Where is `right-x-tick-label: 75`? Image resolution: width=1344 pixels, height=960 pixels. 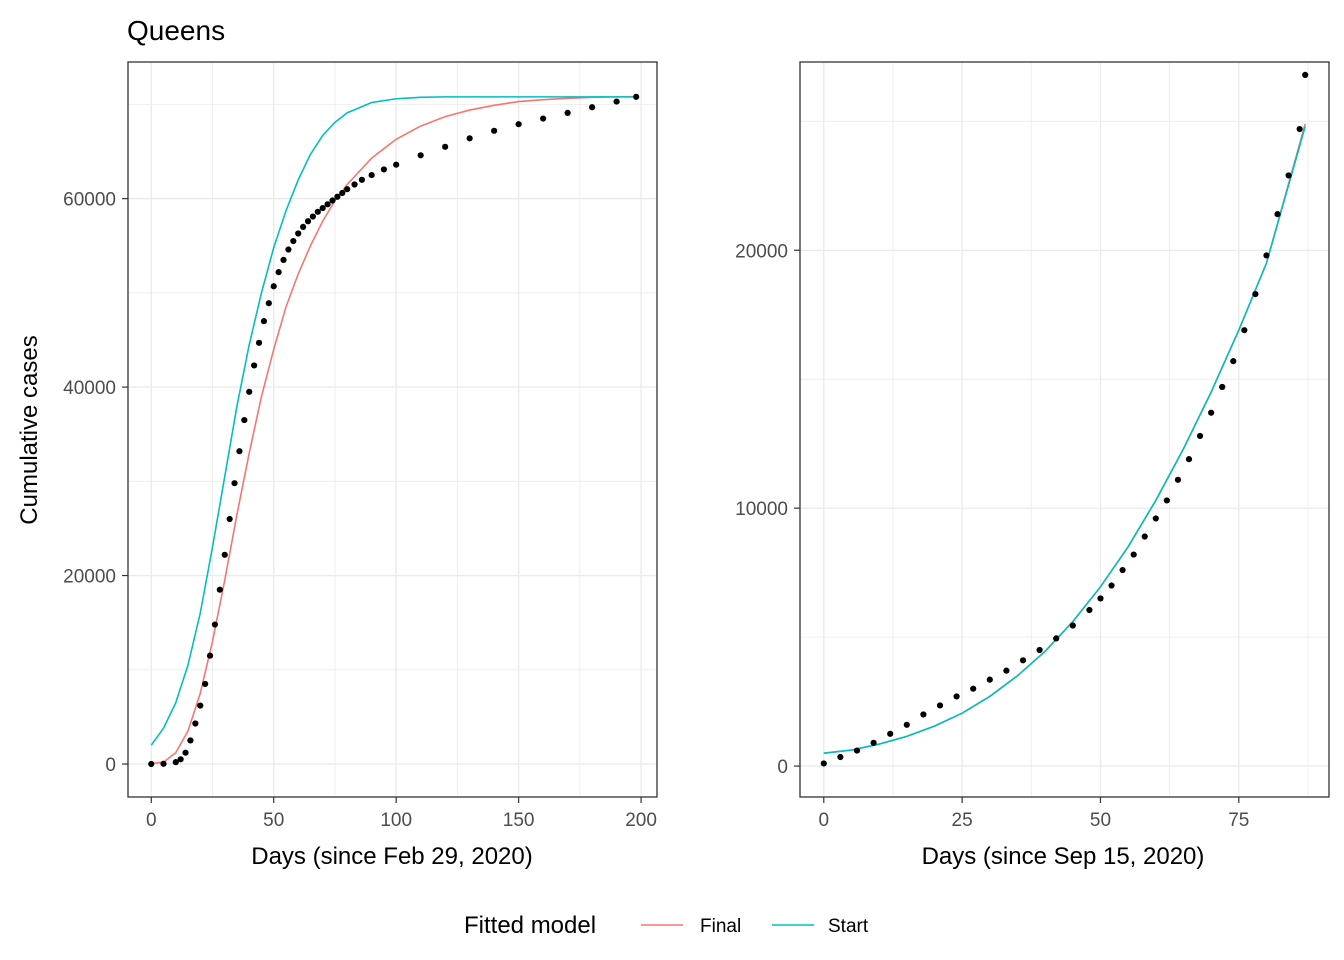
right-x-tick-label: 75 is located at coordinates (1238, 820).